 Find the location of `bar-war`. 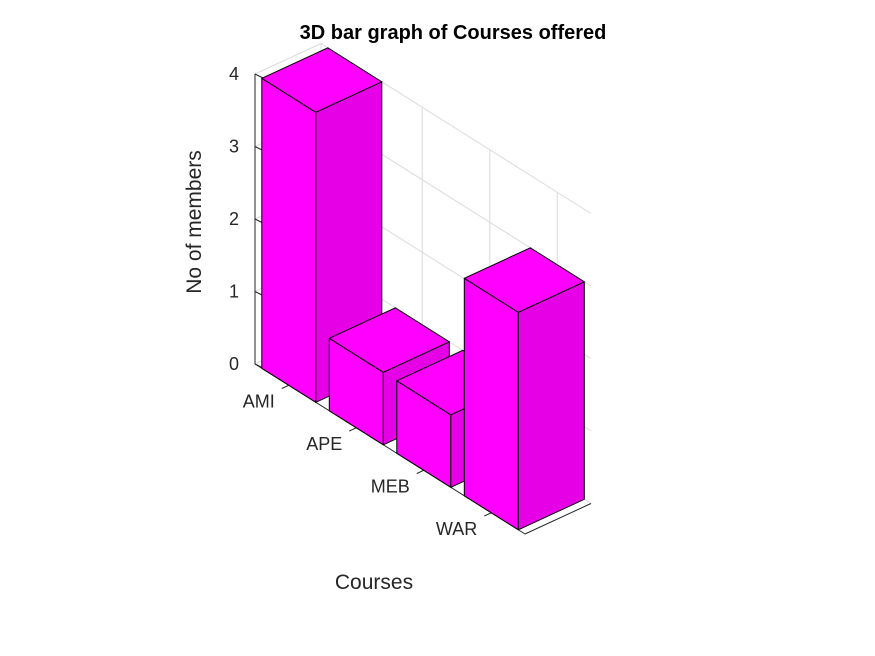

bar-war is located at coordinates (524, 389).